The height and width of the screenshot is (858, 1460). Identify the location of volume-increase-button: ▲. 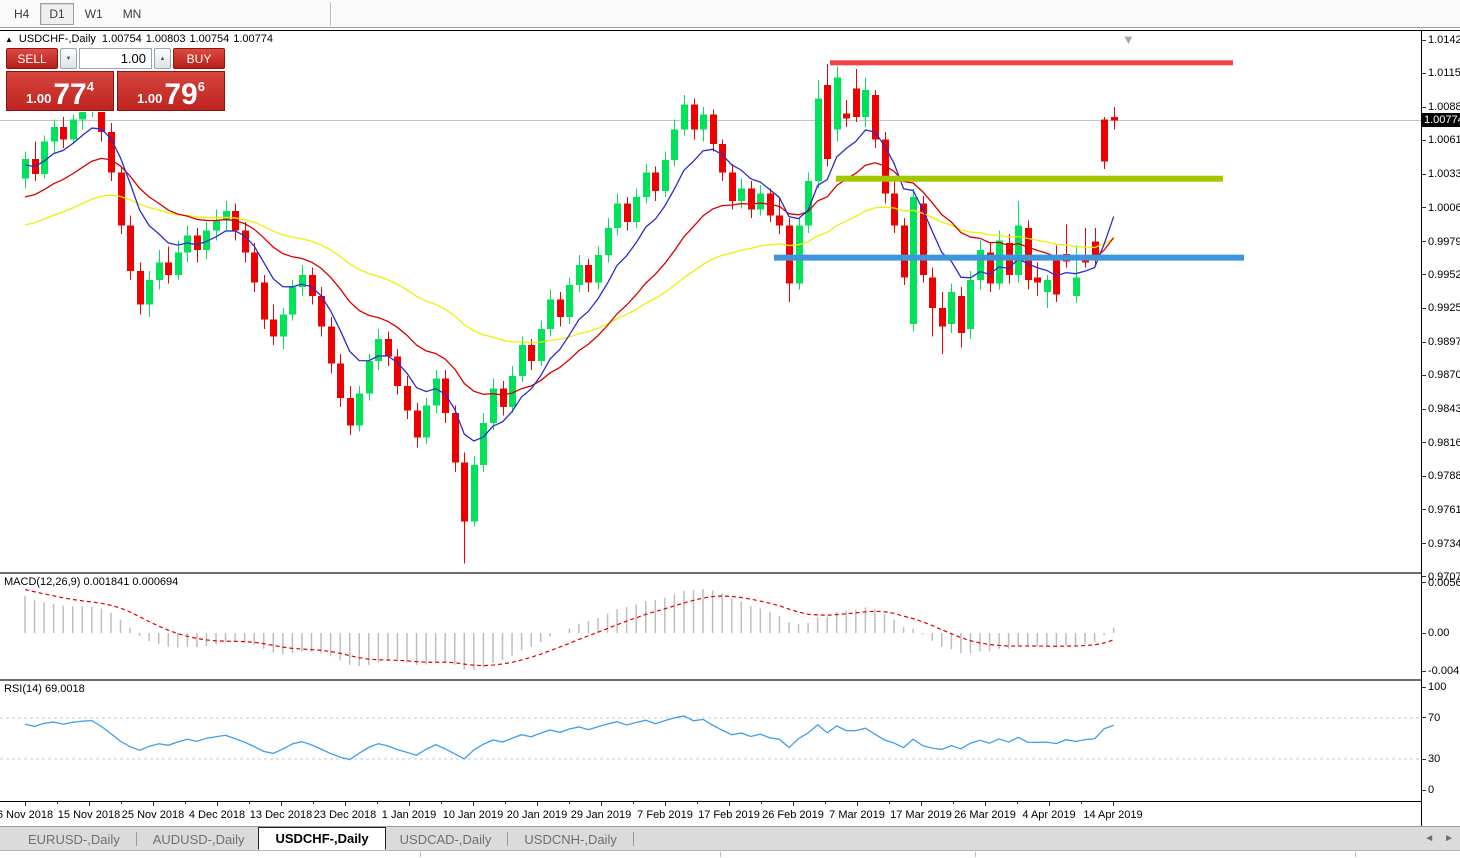
(162, 58).